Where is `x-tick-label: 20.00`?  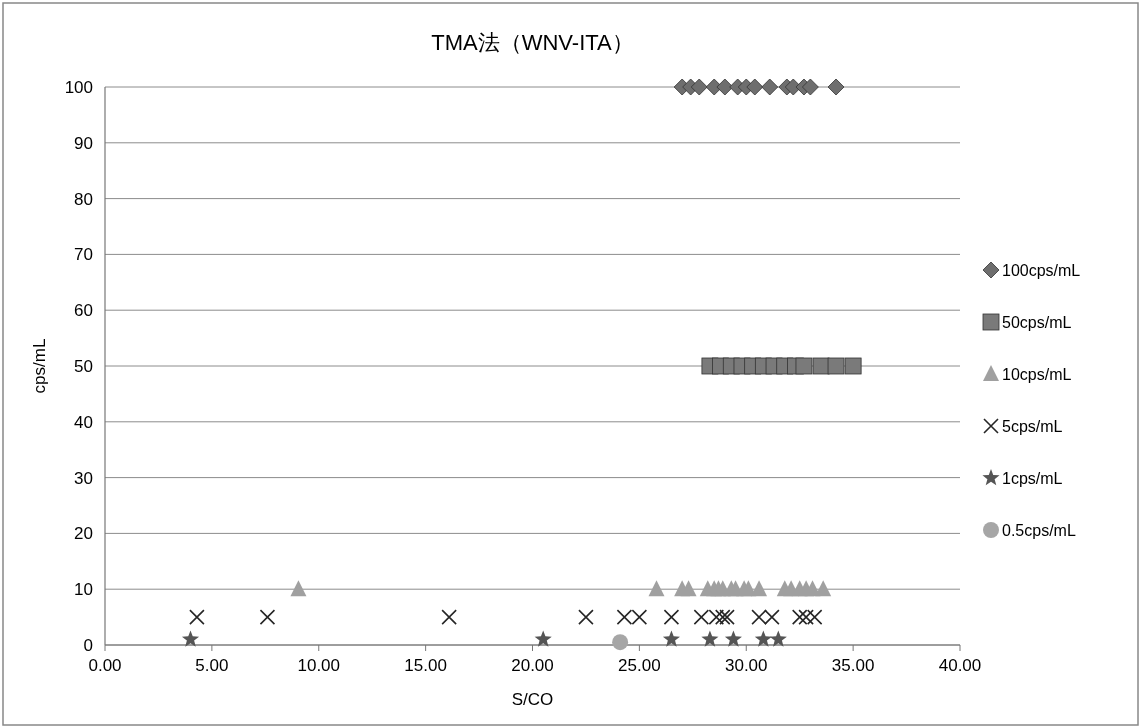 x-tick-label: 20.00 is located at coordinates (532, 665).